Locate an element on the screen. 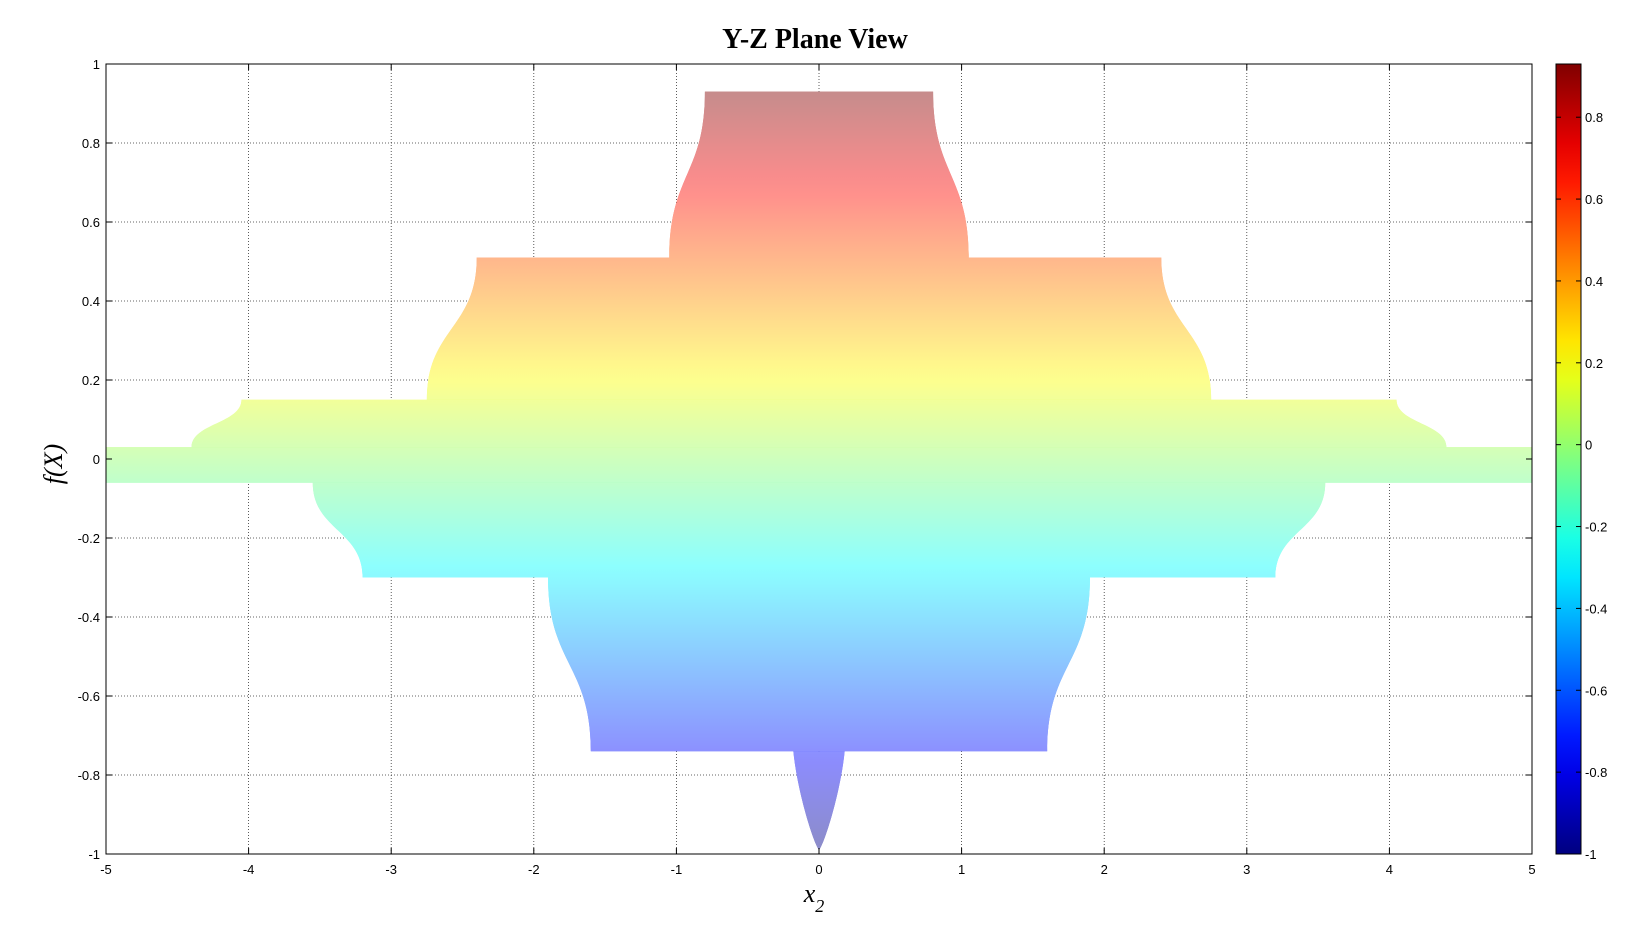 The width and height of the screenshot is (1632, 945). colorbar-tick-label: 0.4 is located at coordinates (1594, 281).